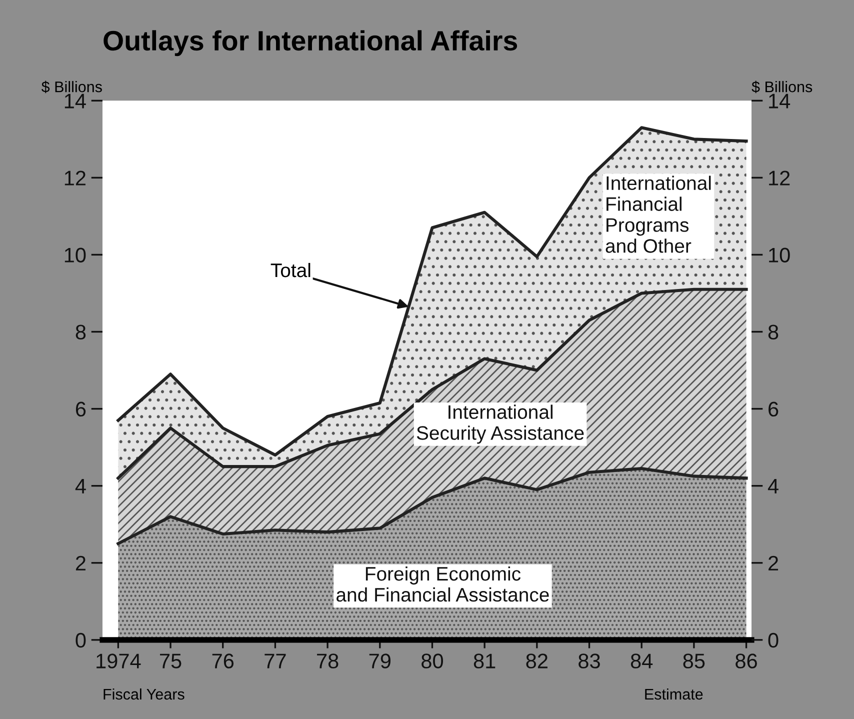  Describe the element at coordinates (779, 255) in the screenshot. I see `y2-tick-label: 10` at that location.